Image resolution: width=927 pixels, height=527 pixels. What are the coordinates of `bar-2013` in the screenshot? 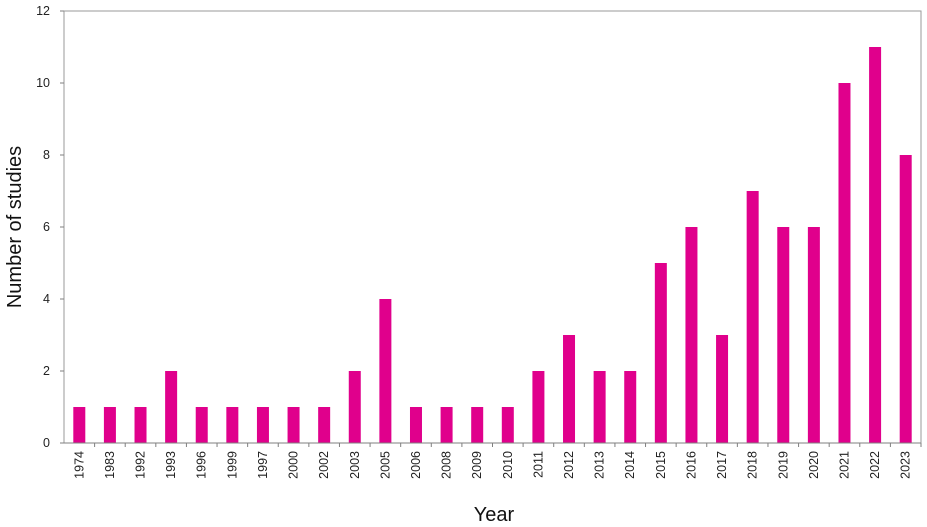 It's located at (599, 407).